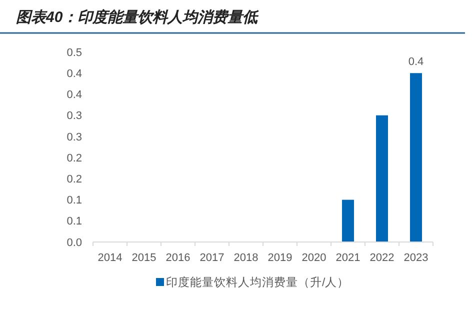  What do you see at coordinates (348, 258) in the screenshot?
I see `x-tick-label: 2021` at bounding box center [348, 258].